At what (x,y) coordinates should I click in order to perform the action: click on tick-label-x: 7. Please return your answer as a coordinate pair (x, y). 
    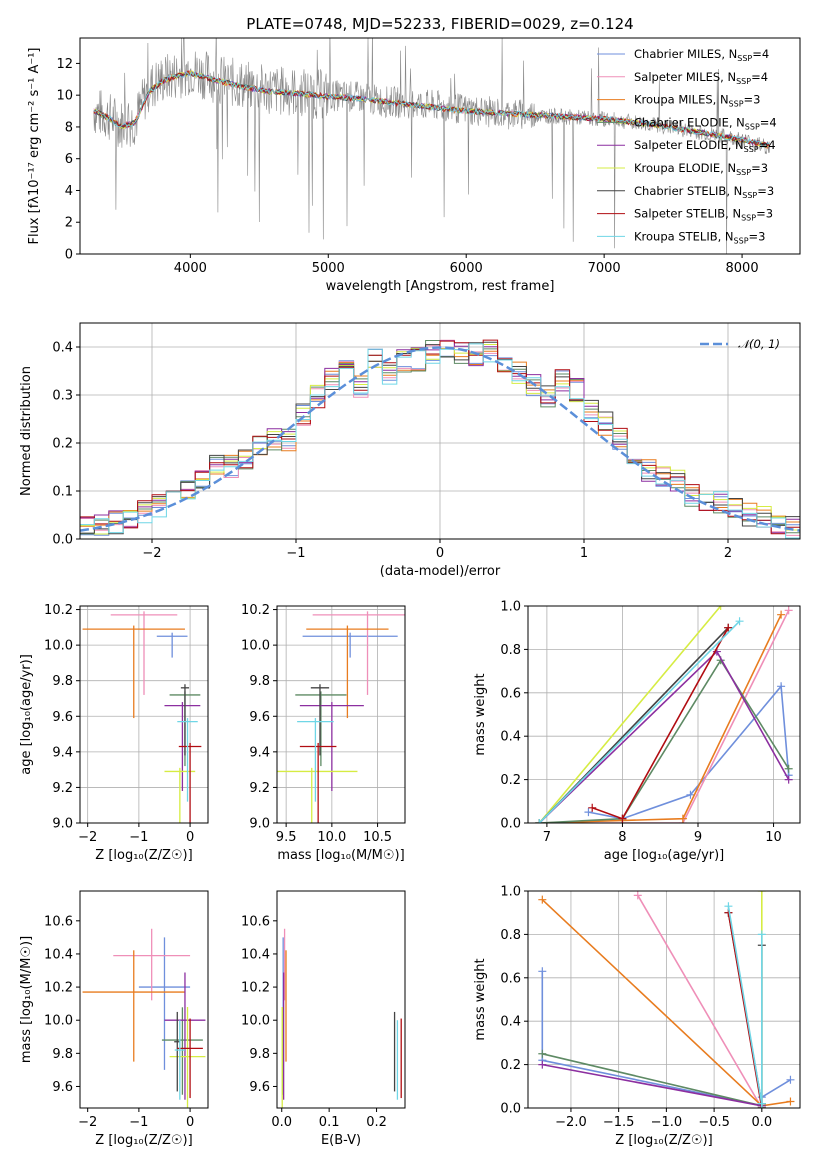
    Looking at the image, I should click on (547, 837).